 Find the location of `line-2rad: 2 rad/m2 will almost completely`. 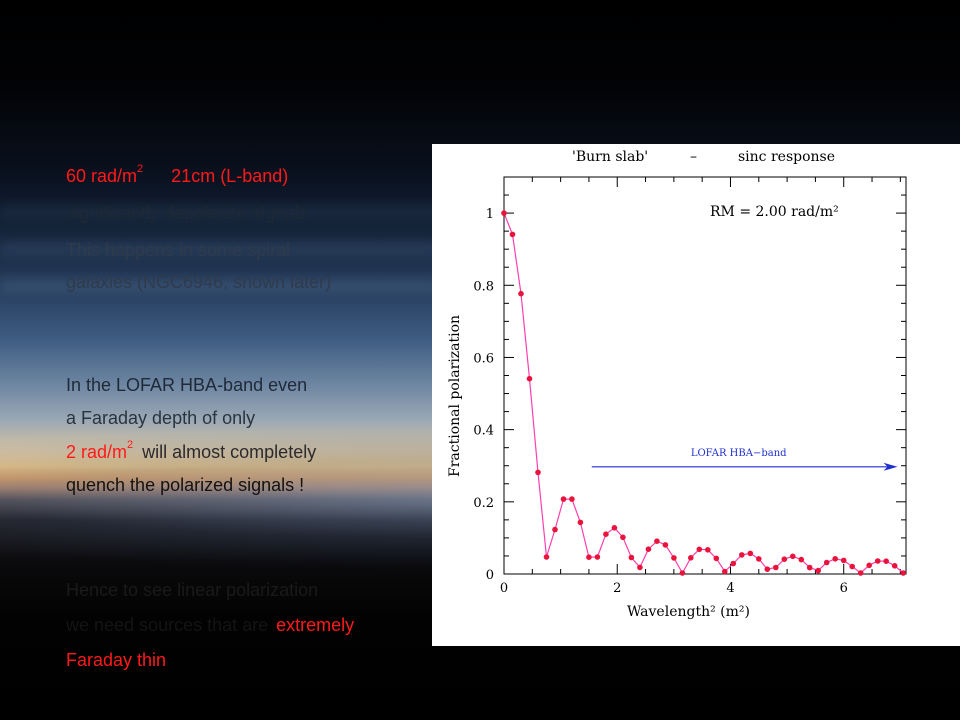

line-2rad: 2 rad/m2 will almost completely is located at coordinates (191, 451).